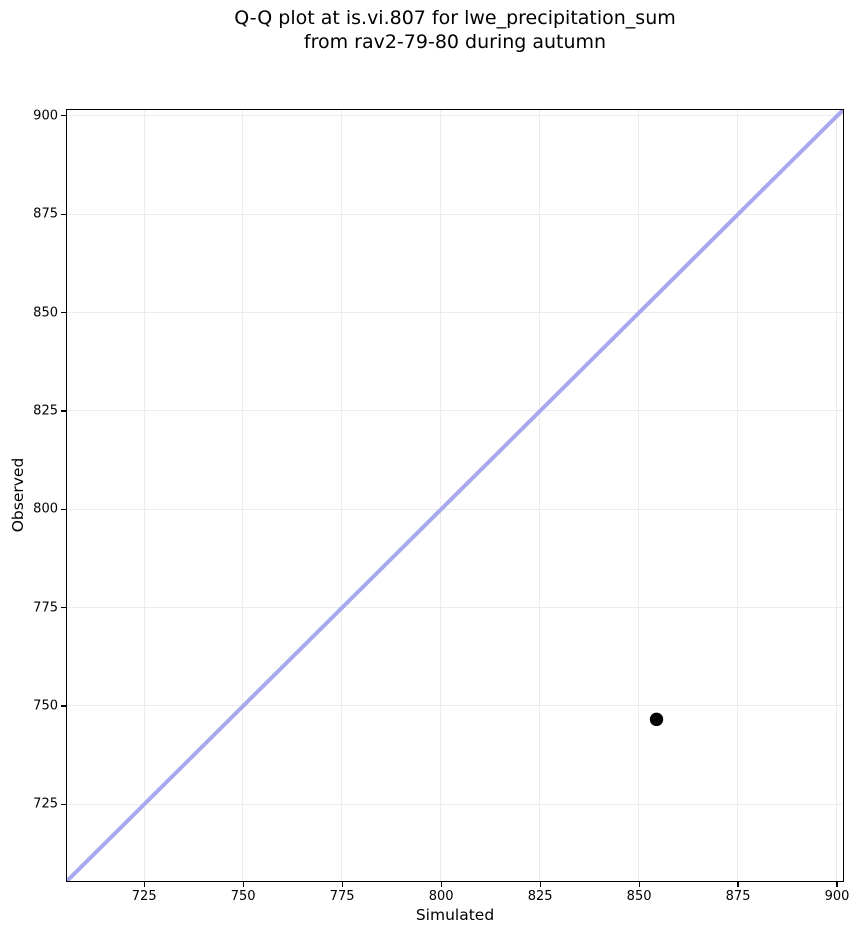 The height and width of the screenshot is (934, 858). I want to click on data-point, so click(656, 719).